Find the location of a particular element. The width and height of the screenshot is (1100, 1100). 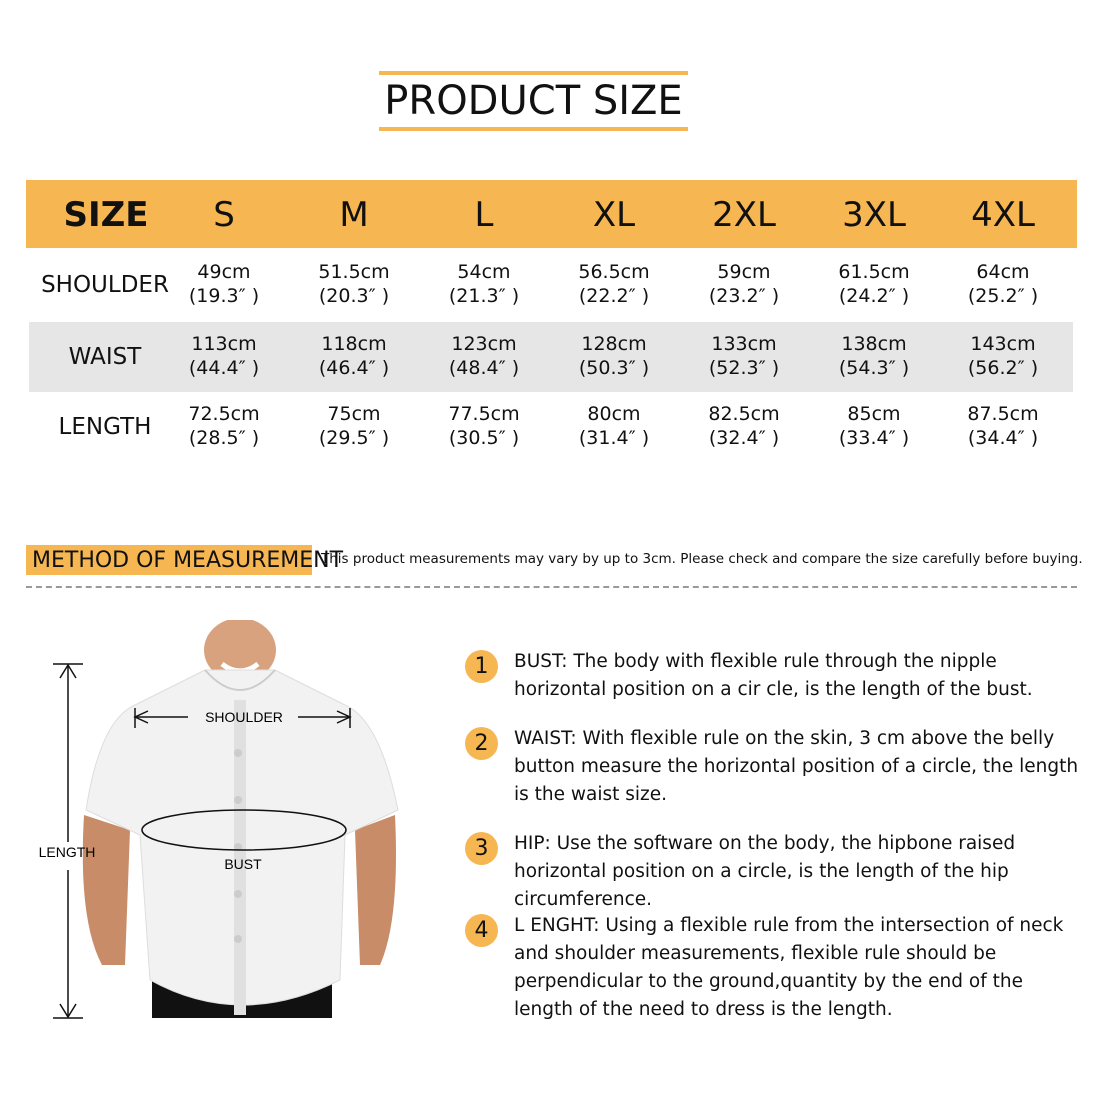

size-header-label: SIZE is located at coordinates (106, 215).